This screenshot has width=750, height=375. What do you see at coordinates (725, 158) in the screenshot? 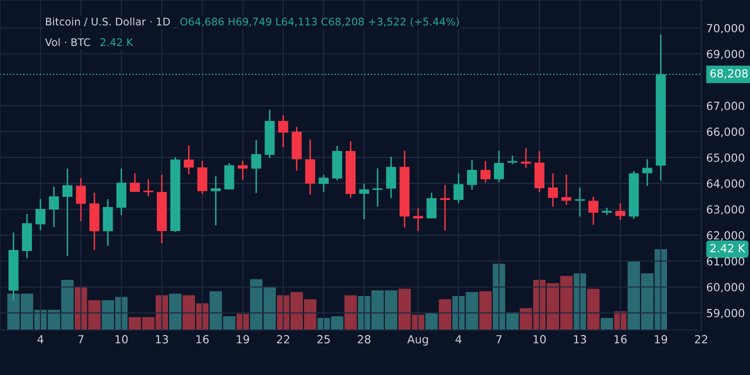
I see `y-tick-label: 65,000` at bounding box center [725, 158].